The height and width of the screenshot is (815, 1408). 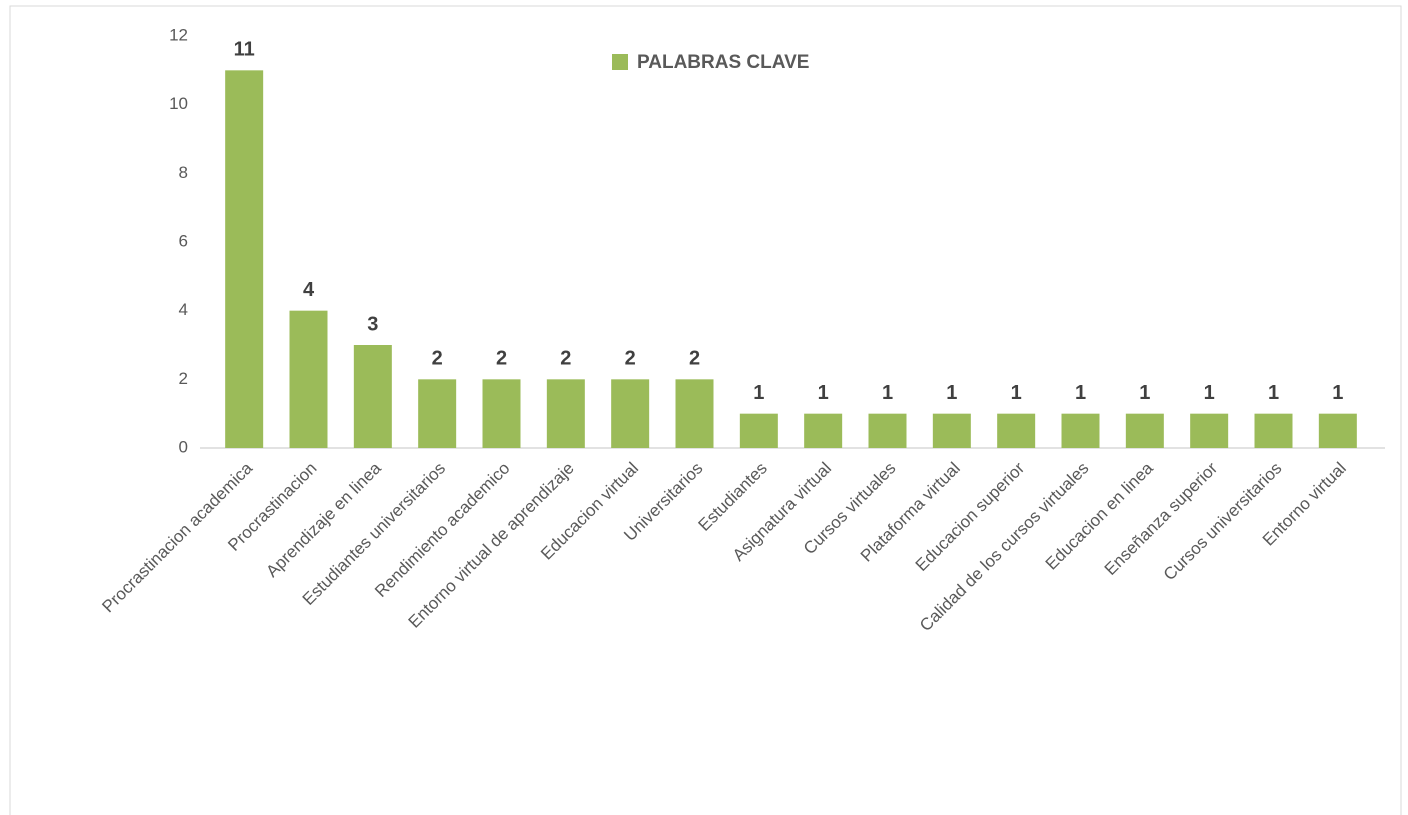 What do you see at coordinates (183, 172) in the screenshot?
I see `y-tick-label: 8` at bounding box center [183, 172].